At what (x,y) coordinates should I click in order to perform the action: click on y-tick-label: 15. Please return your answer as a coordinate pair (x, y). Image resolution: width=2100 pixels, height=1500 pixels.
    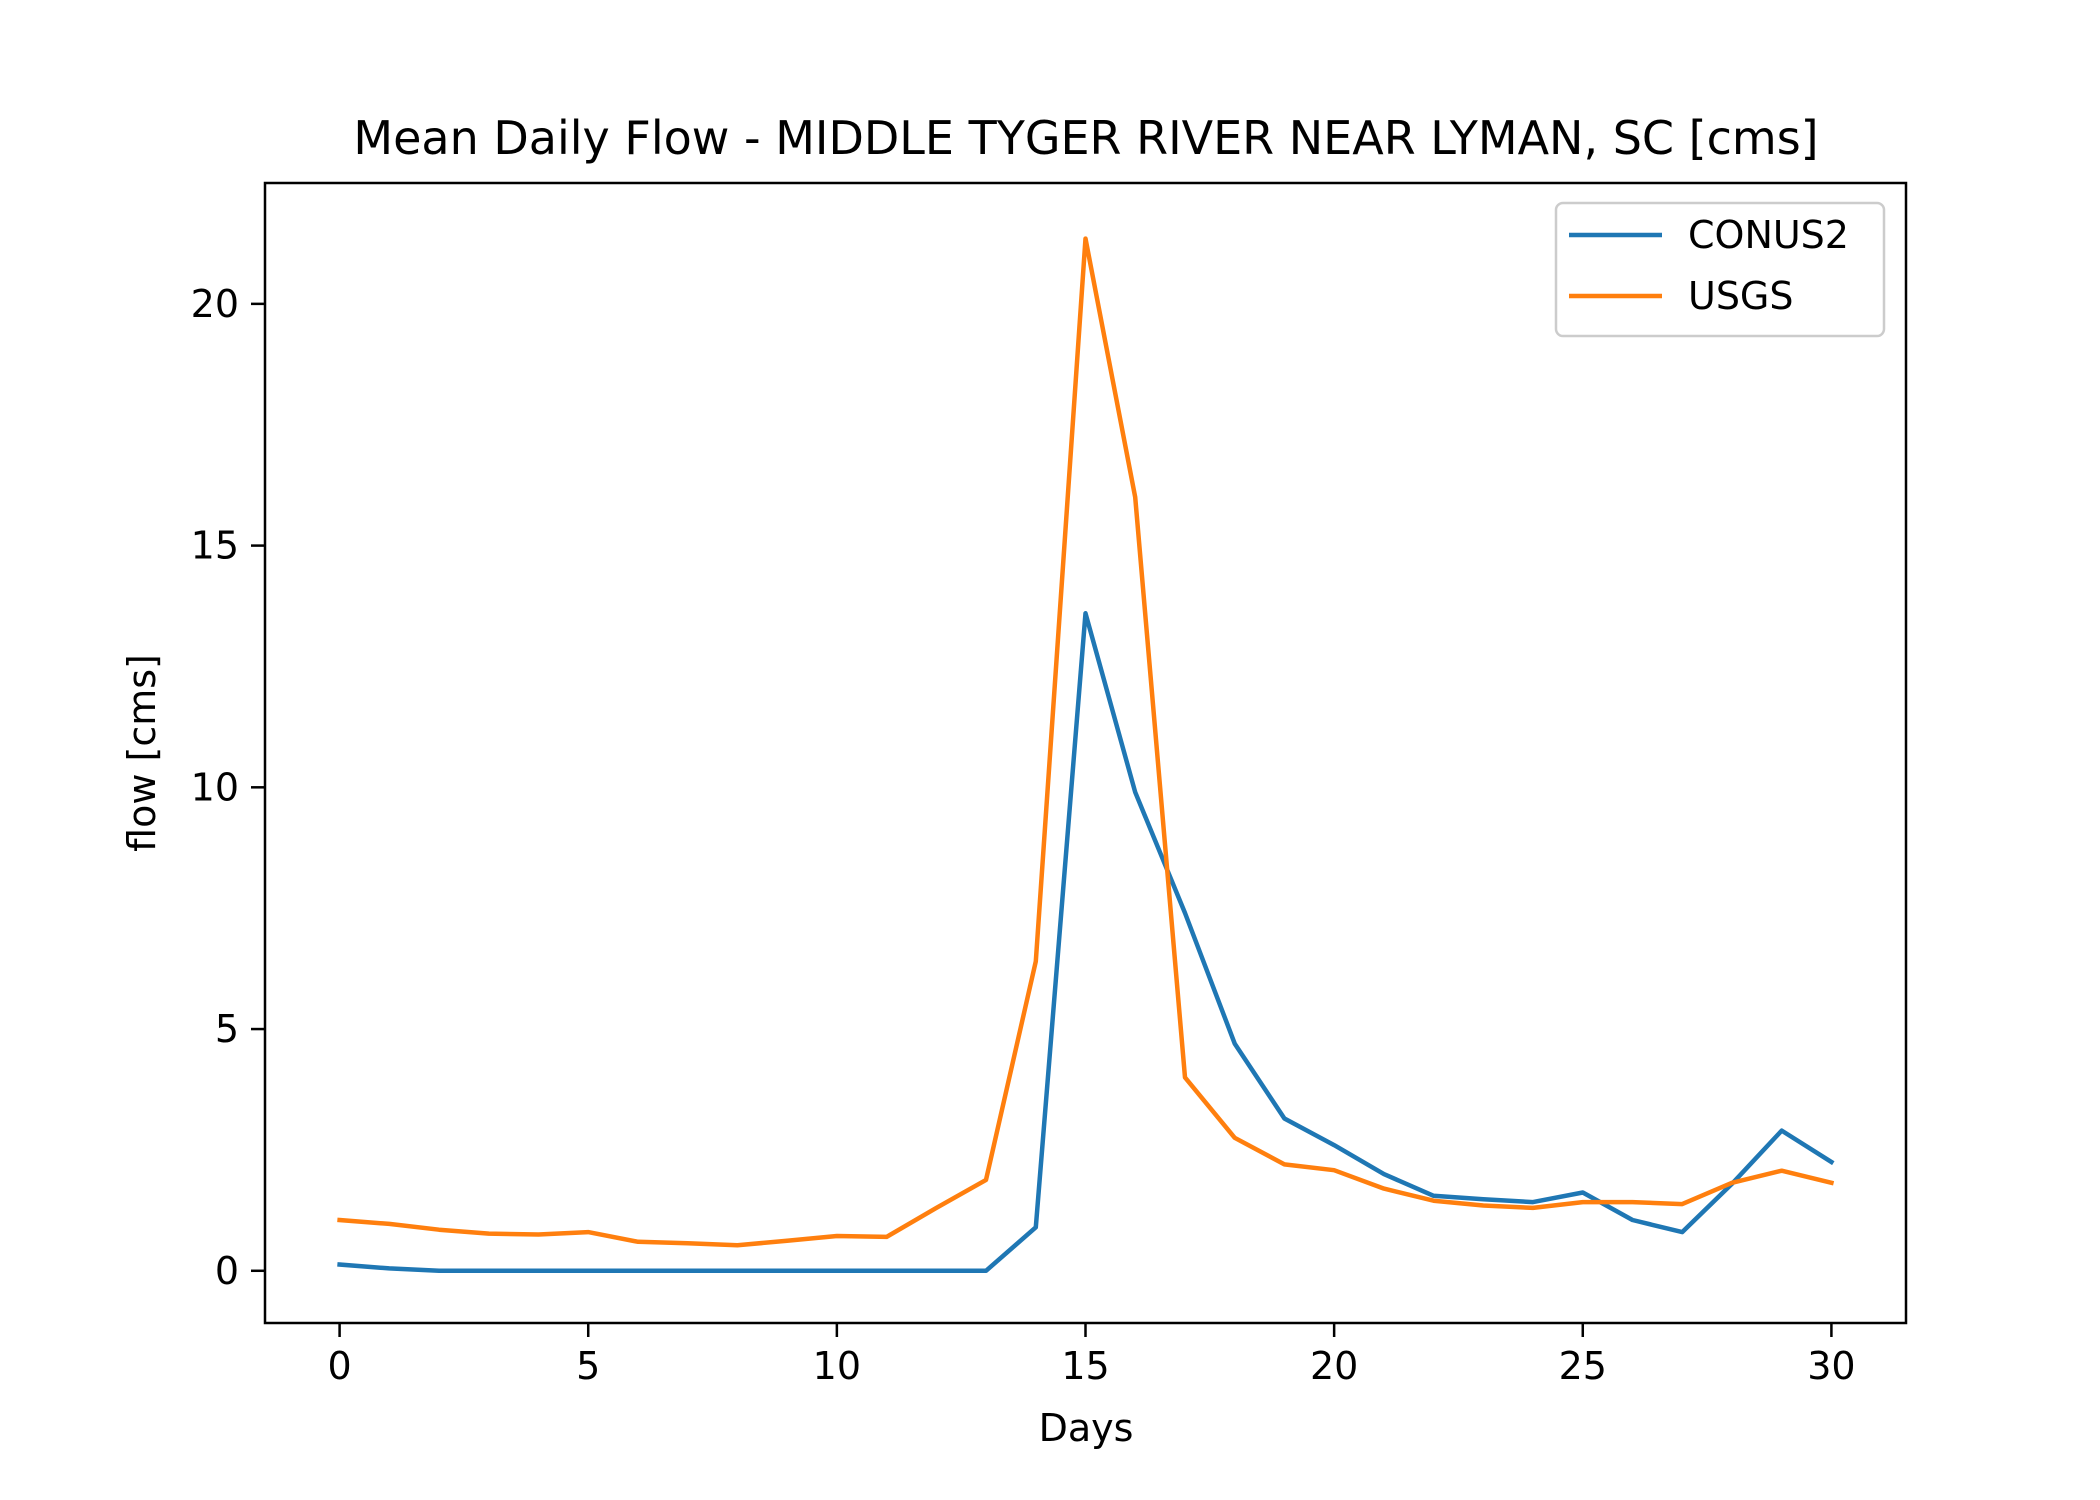
    Looking at the image, I should click on (215, 546).